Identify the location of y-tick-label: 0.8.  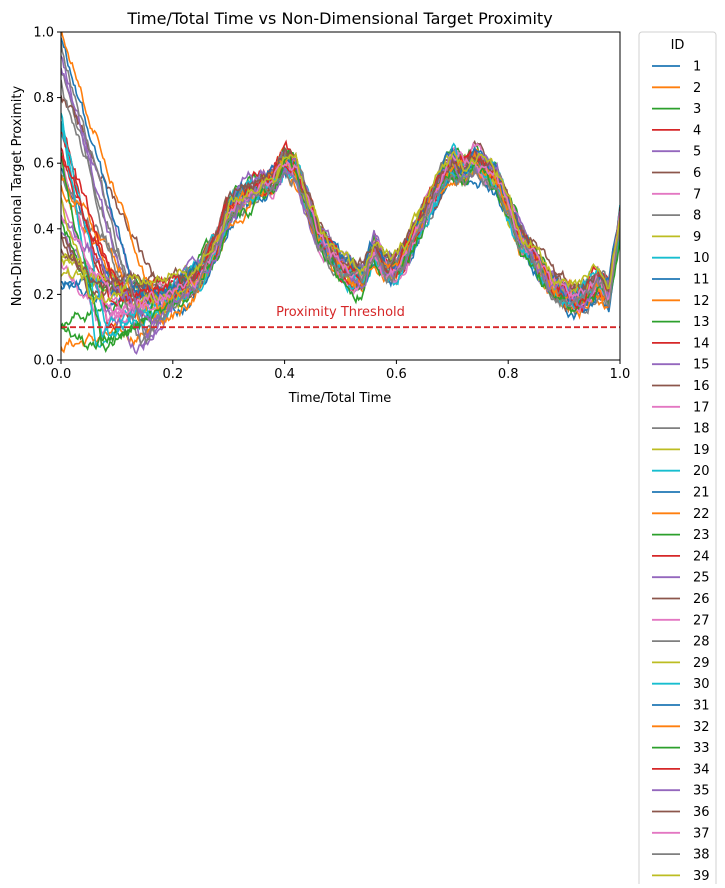
(43, 98).